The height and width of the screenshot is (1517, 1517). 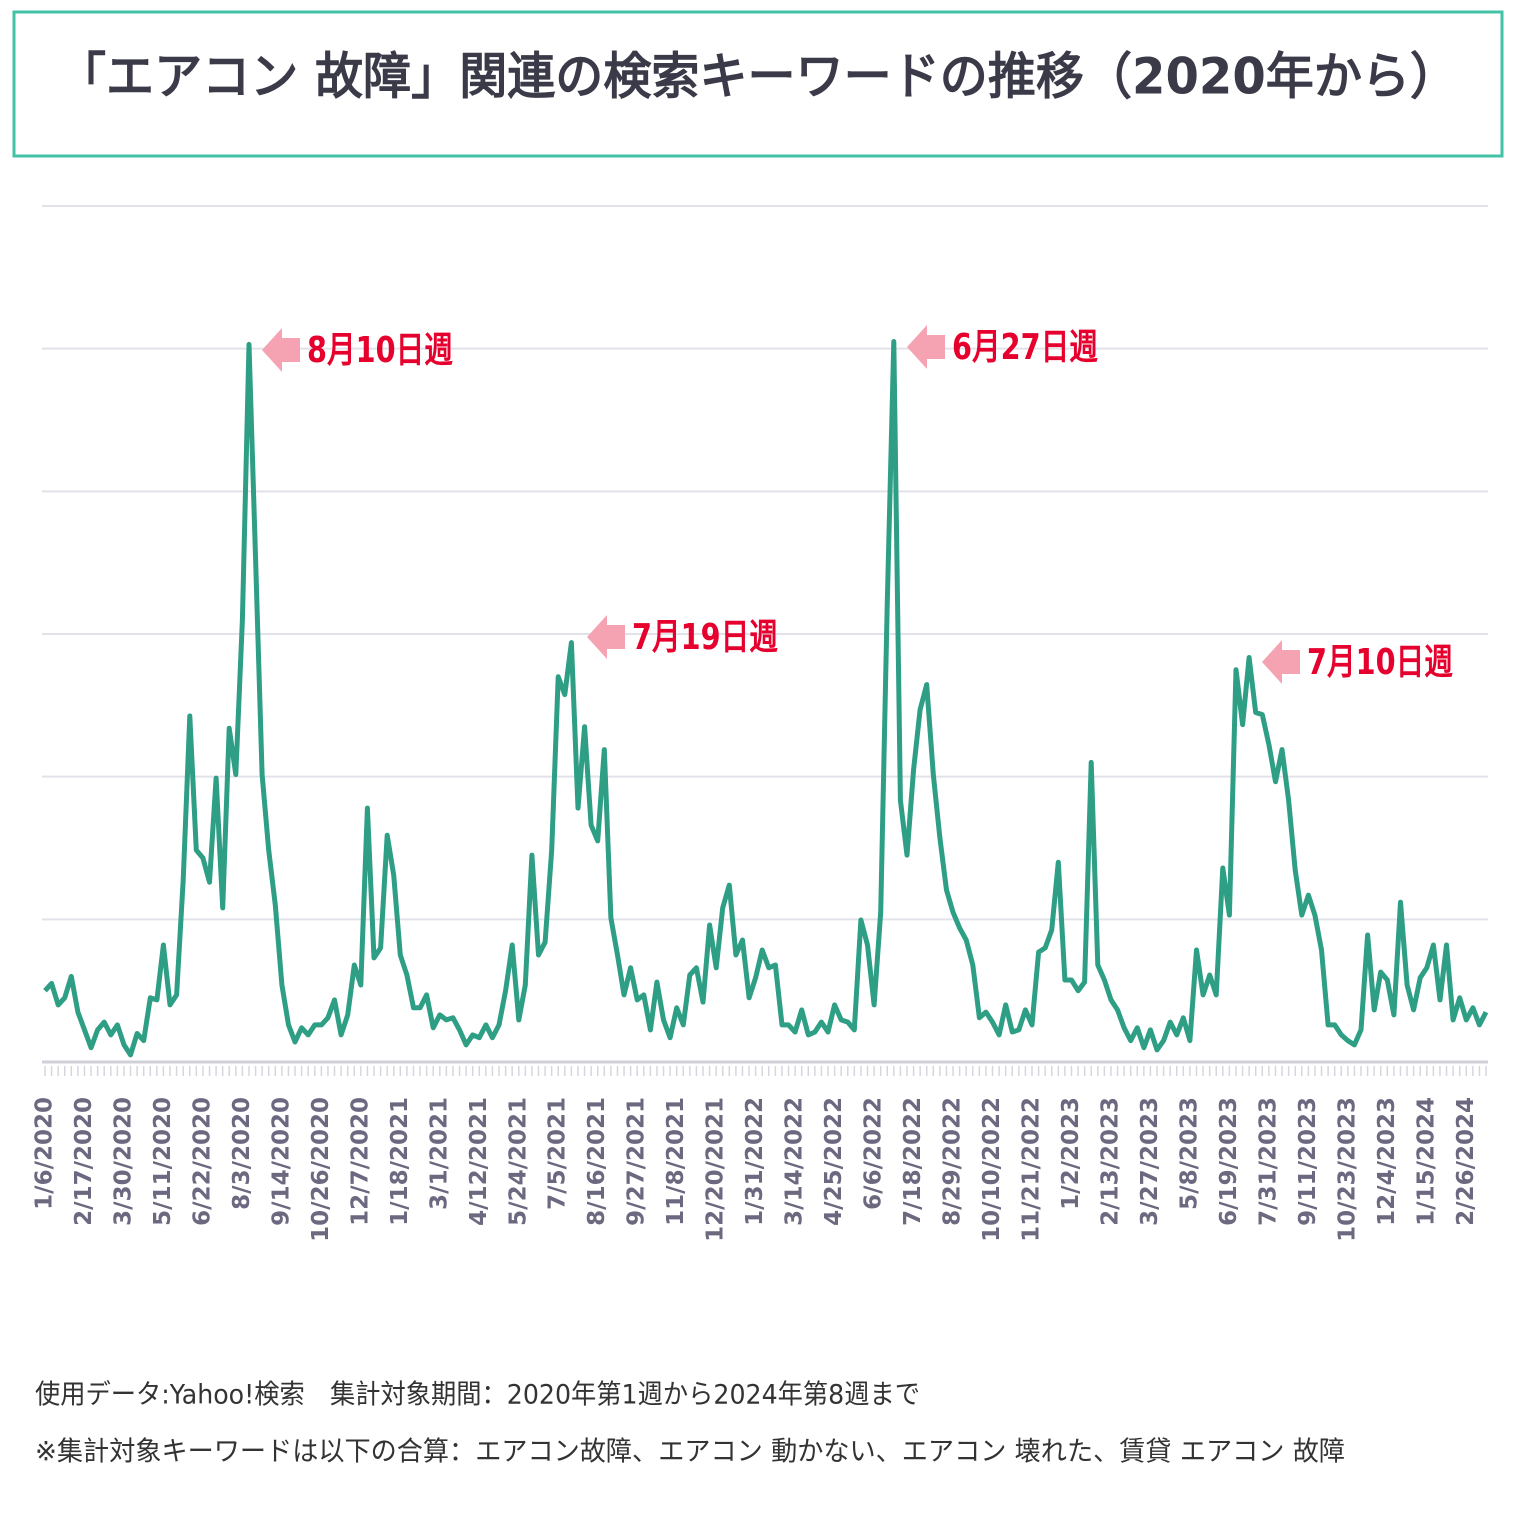 What do you see at coordinates (1189, 1153) in the screenshot?
I see `x-tick-label: 5/8/2023` at bounding box center [1189, 1153].